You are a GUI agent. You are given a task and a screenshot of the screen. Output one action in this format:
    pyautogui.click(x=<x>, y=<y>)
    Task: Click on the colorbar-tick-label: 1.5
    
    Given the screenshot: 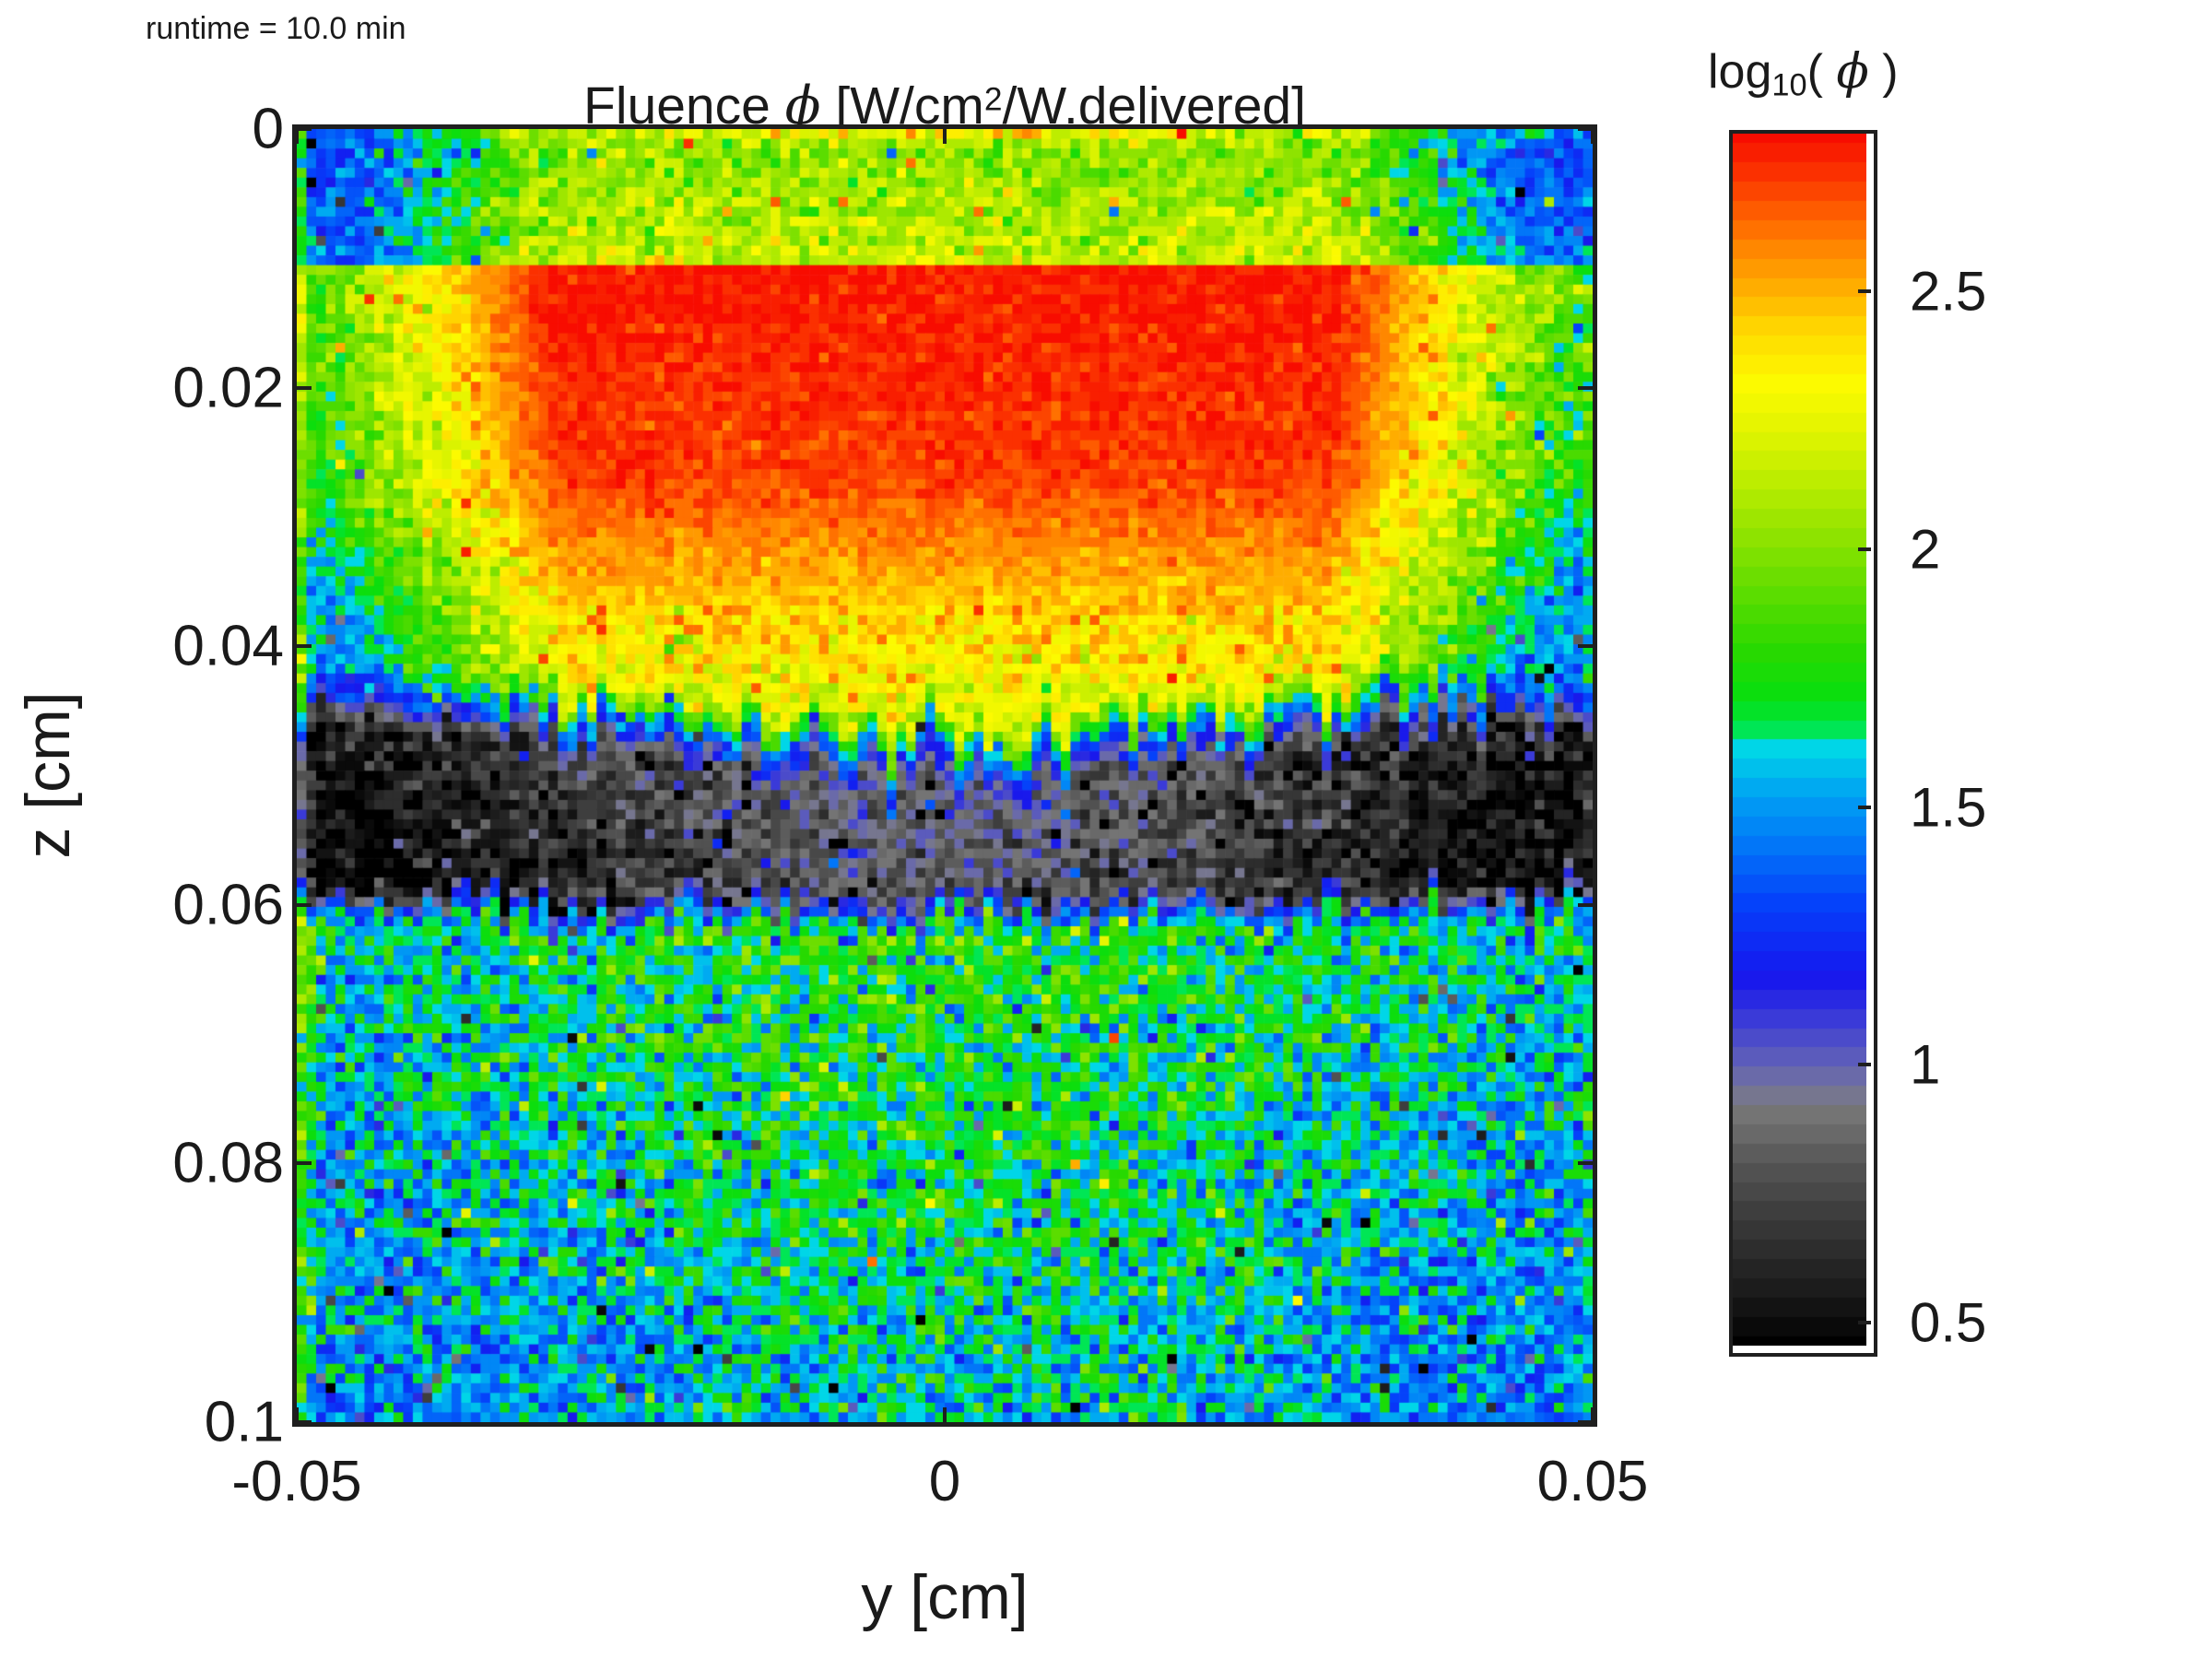 What is the action you would take?
    pyautogui.click(x=1948, y=807)
    